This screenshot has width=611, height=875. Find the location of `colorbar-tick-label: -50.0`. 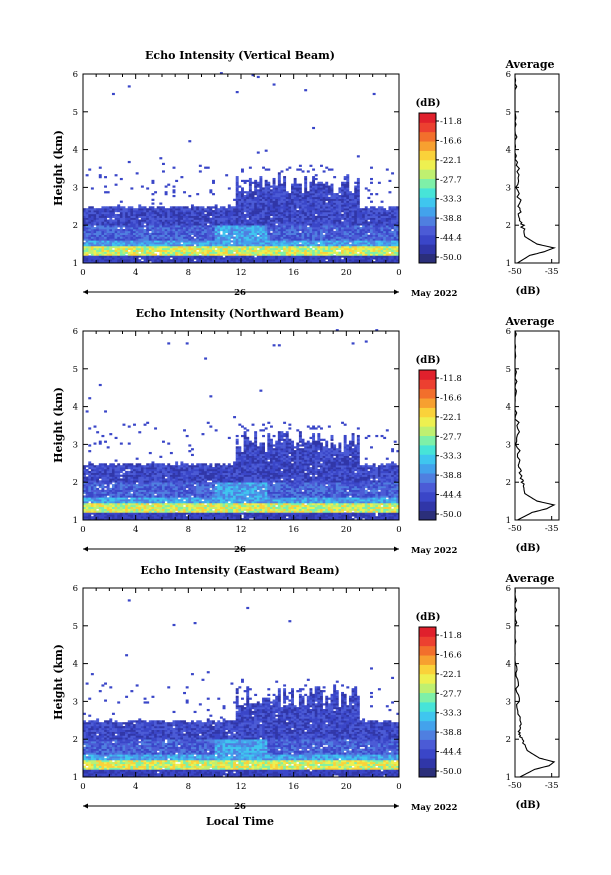

colorbar-tick-label: -50.0 is located at coordinates (451, 258).